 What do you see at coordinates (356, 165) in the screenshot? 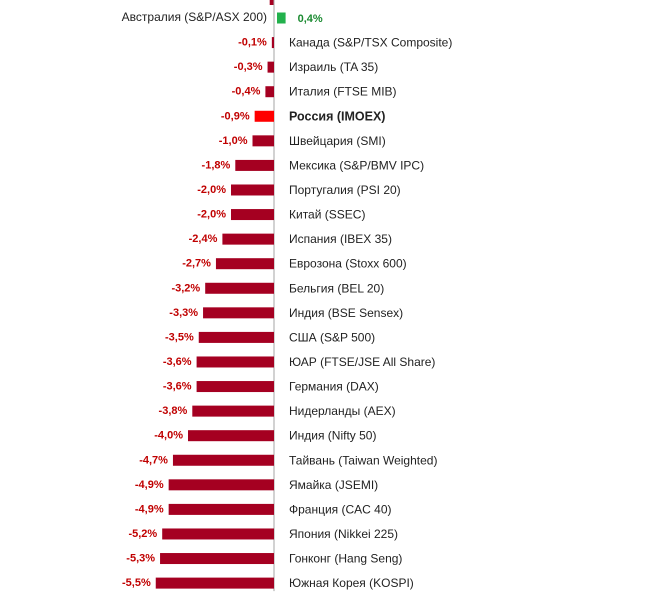
I see `category-label-6: Мексика (S&P/BMV IPC)` at bounding box center [356, 165].